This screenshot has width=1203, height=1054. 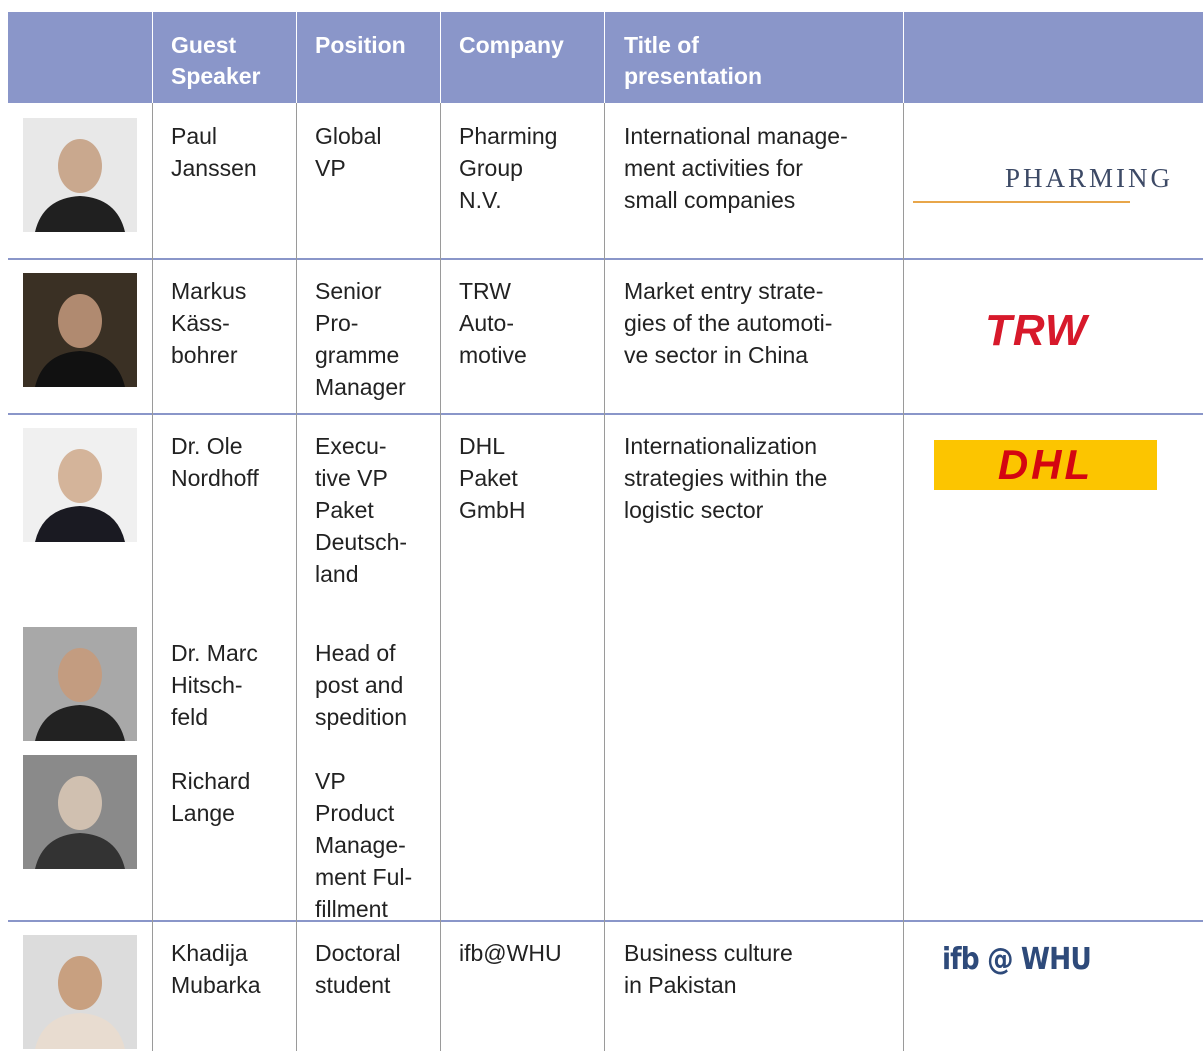 I want to click on speaker-position: Senior Pro- gramme Manager, so click(x=360, y=339).